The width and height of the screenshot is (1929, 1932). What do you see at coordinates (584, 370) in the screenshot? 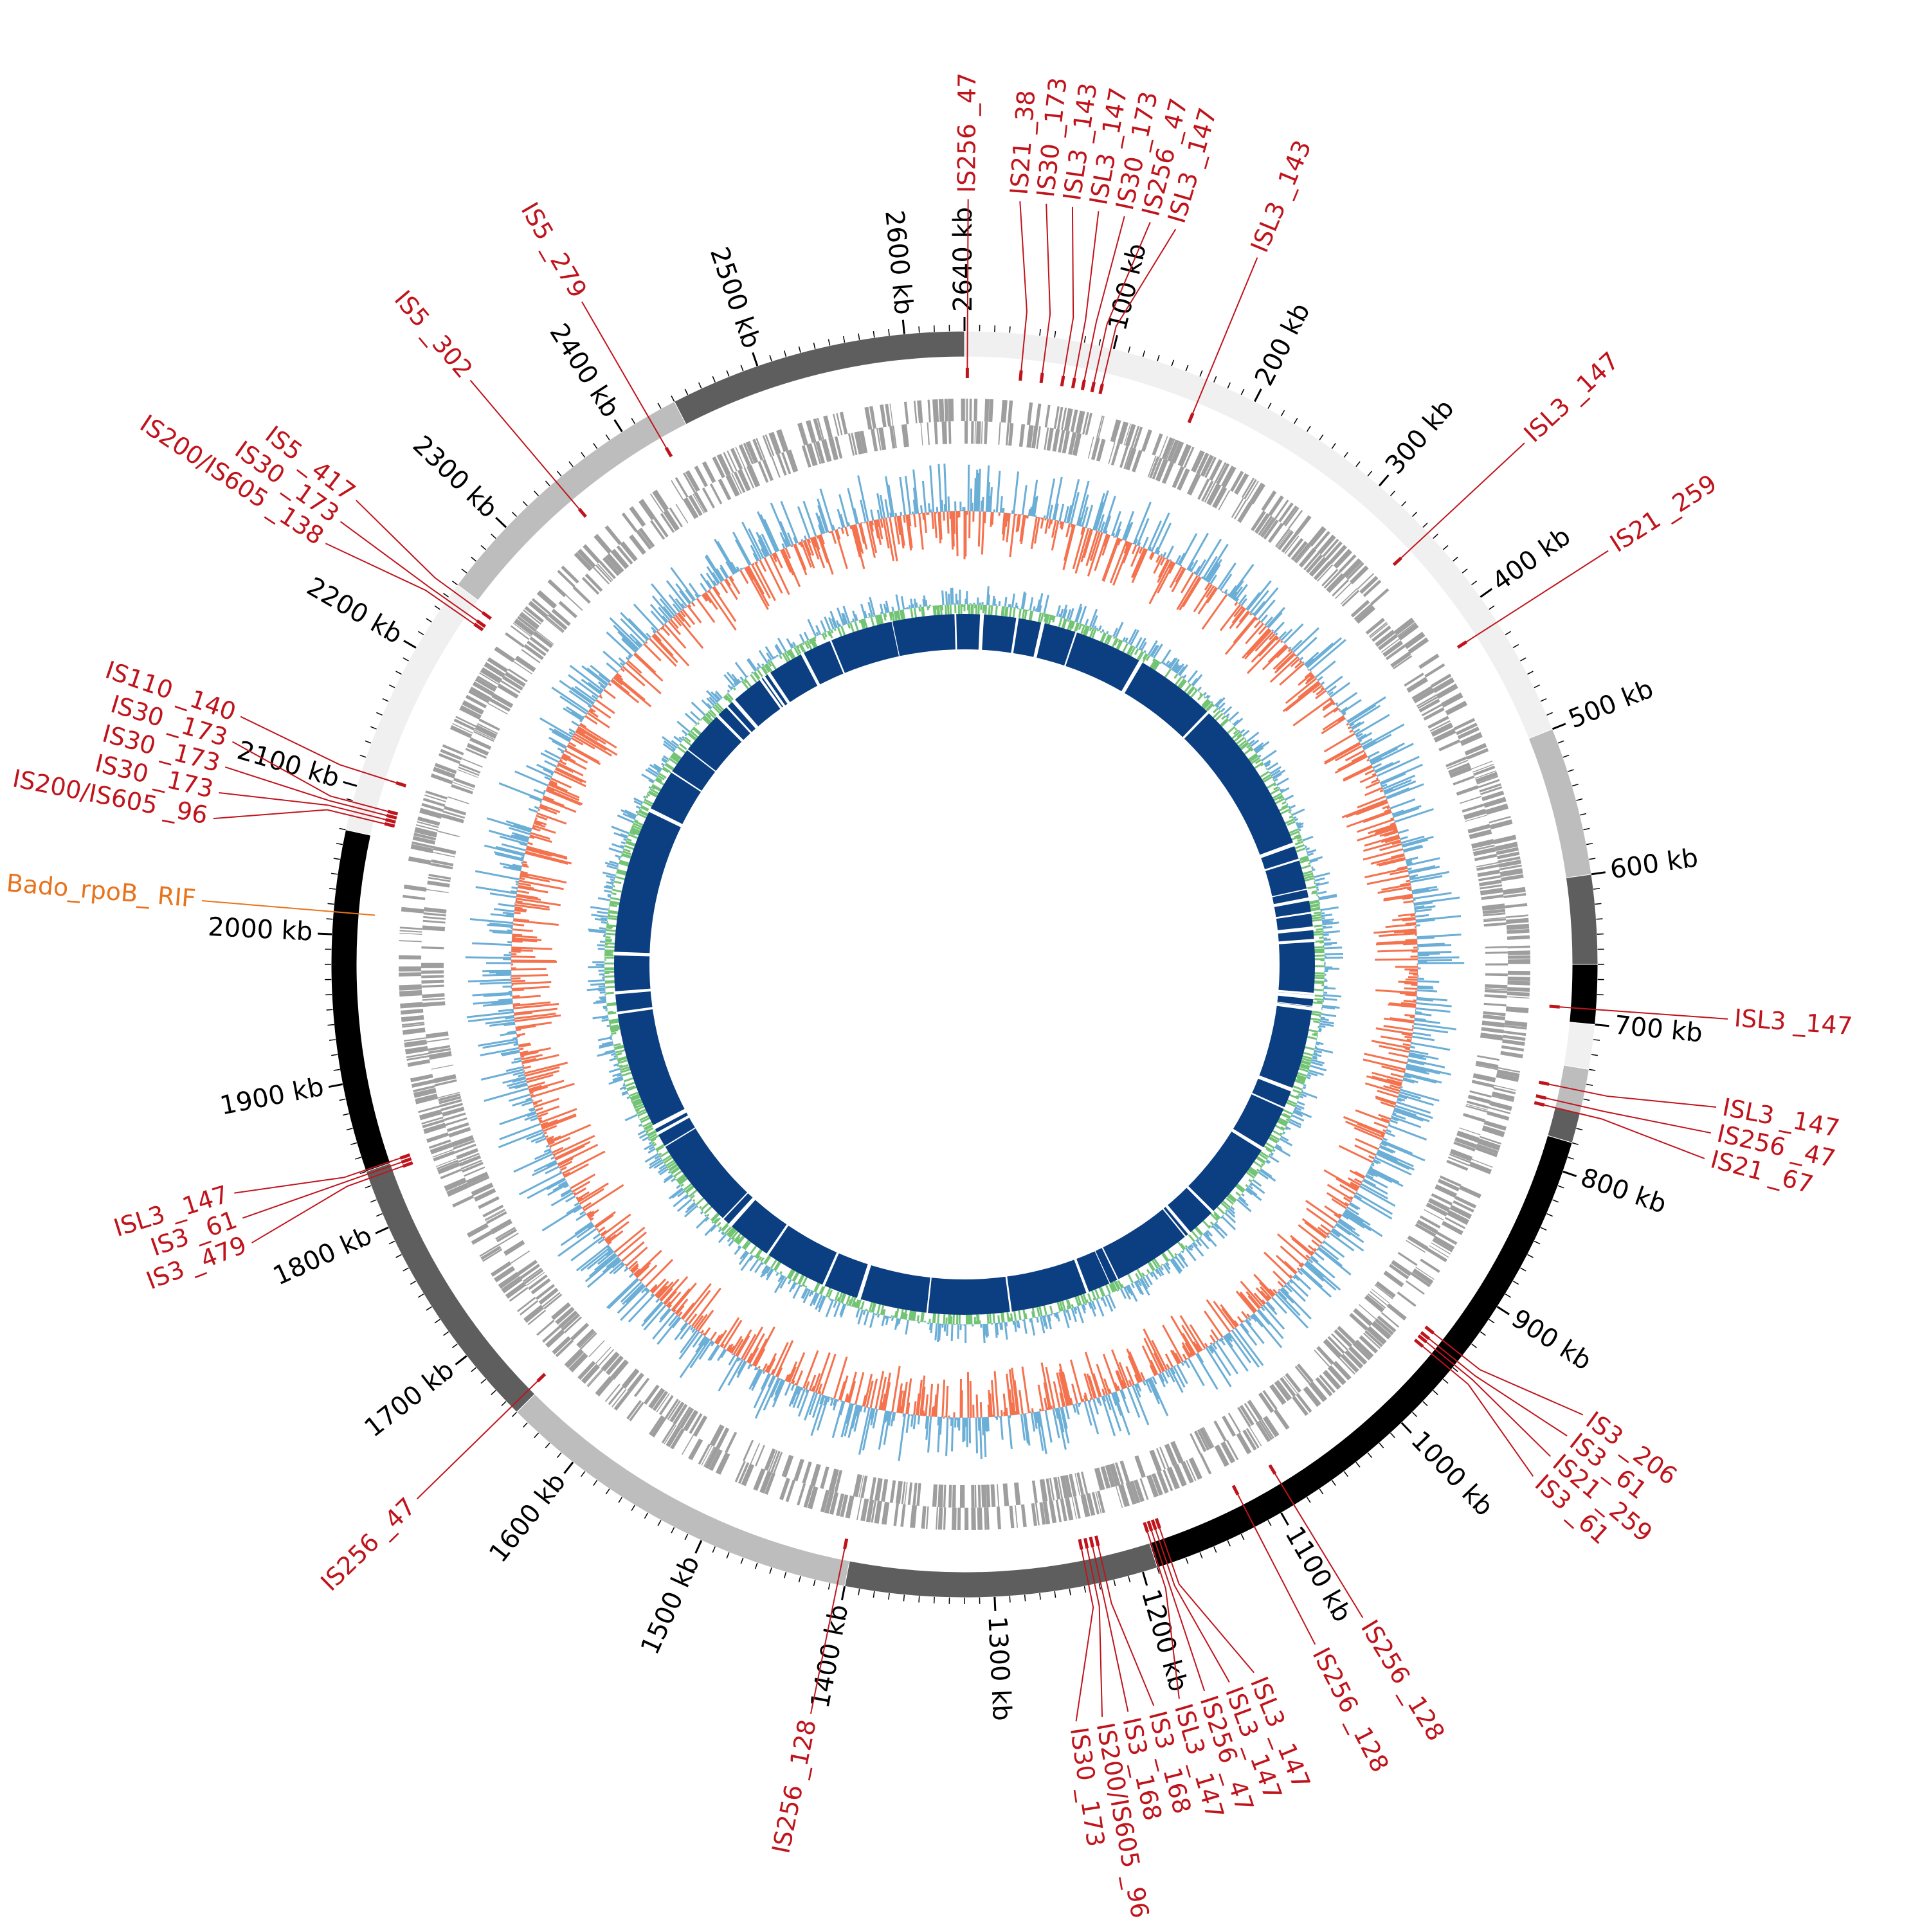
I see `tick-label: 2400 kb` at bounding box center [584, 370].